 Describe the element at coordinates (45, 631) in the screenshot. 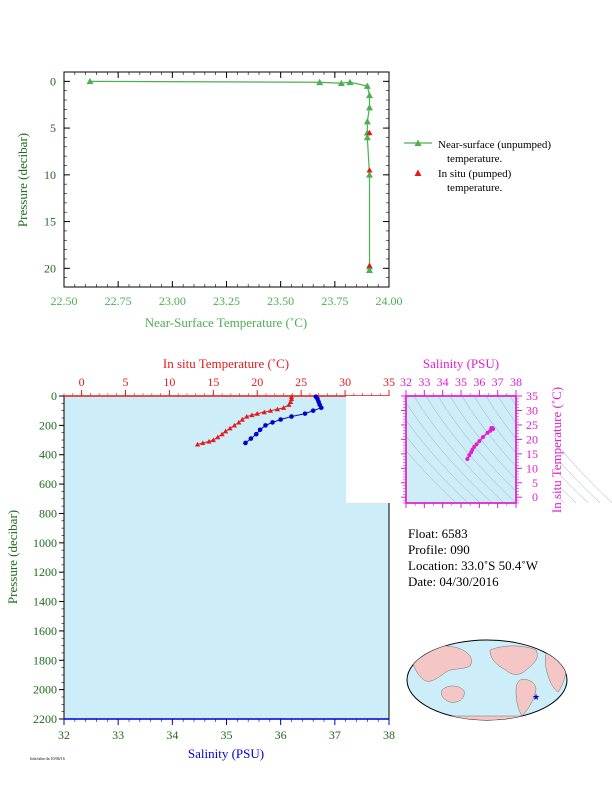

I see `main-y-tick-label: 1600` at that location.